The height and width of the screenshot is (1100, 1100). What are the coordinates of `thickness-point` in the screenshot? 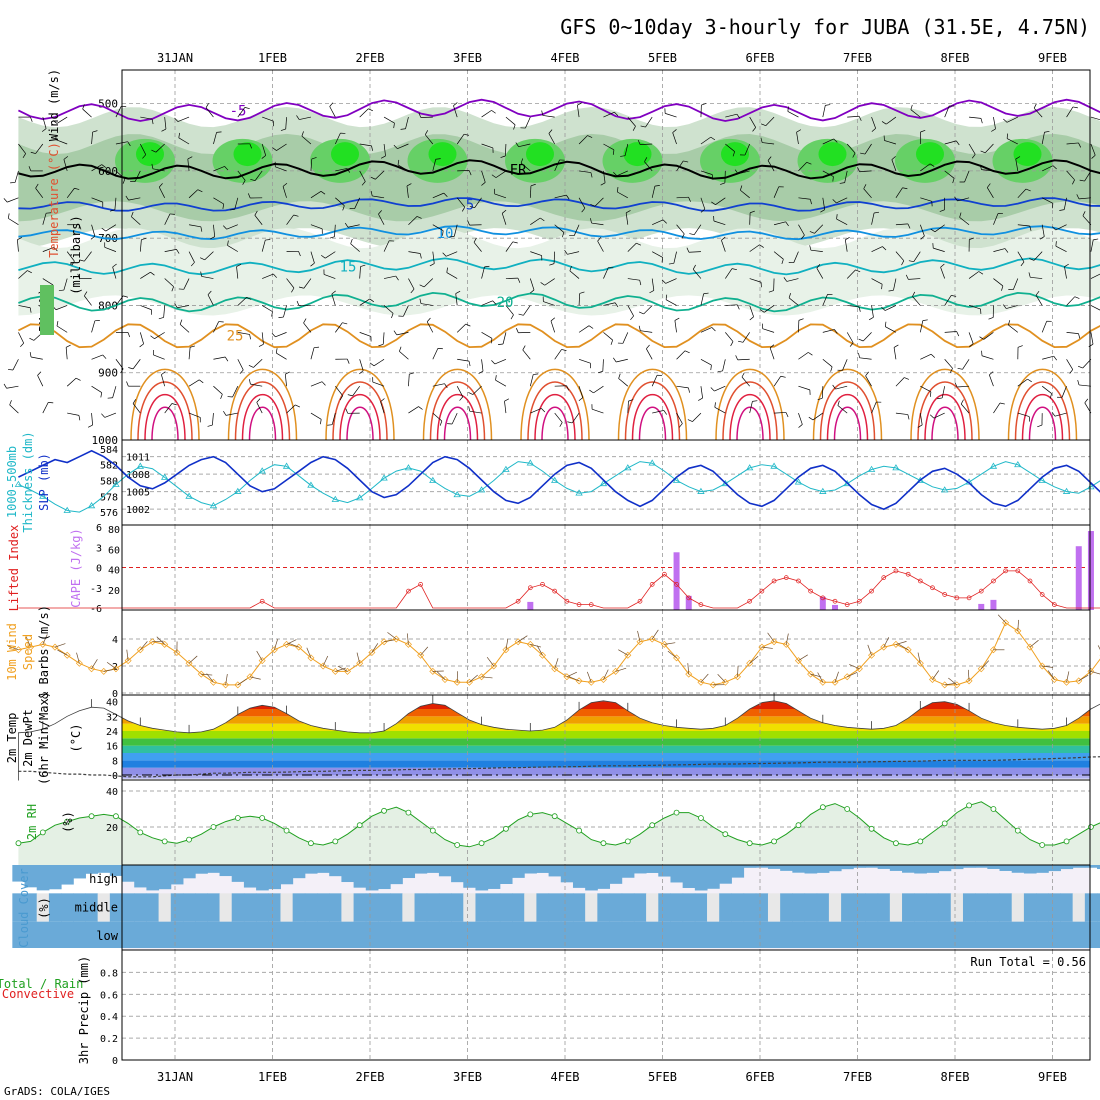 It's located at (749, 467).